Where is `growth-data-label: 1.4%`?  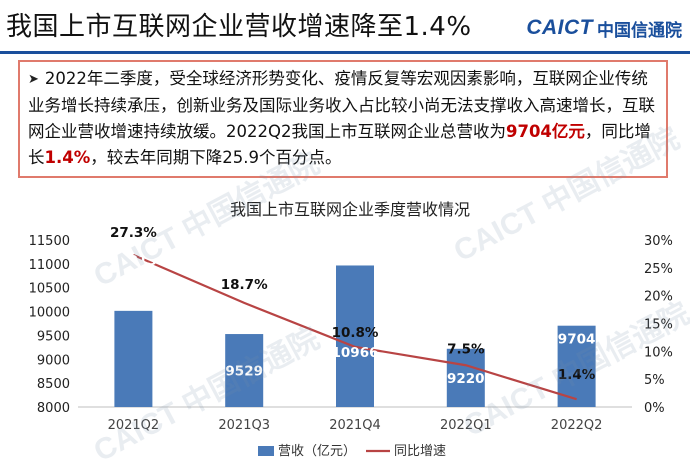 growth-data-label: 1.4% is located at coordinates (577, 375).